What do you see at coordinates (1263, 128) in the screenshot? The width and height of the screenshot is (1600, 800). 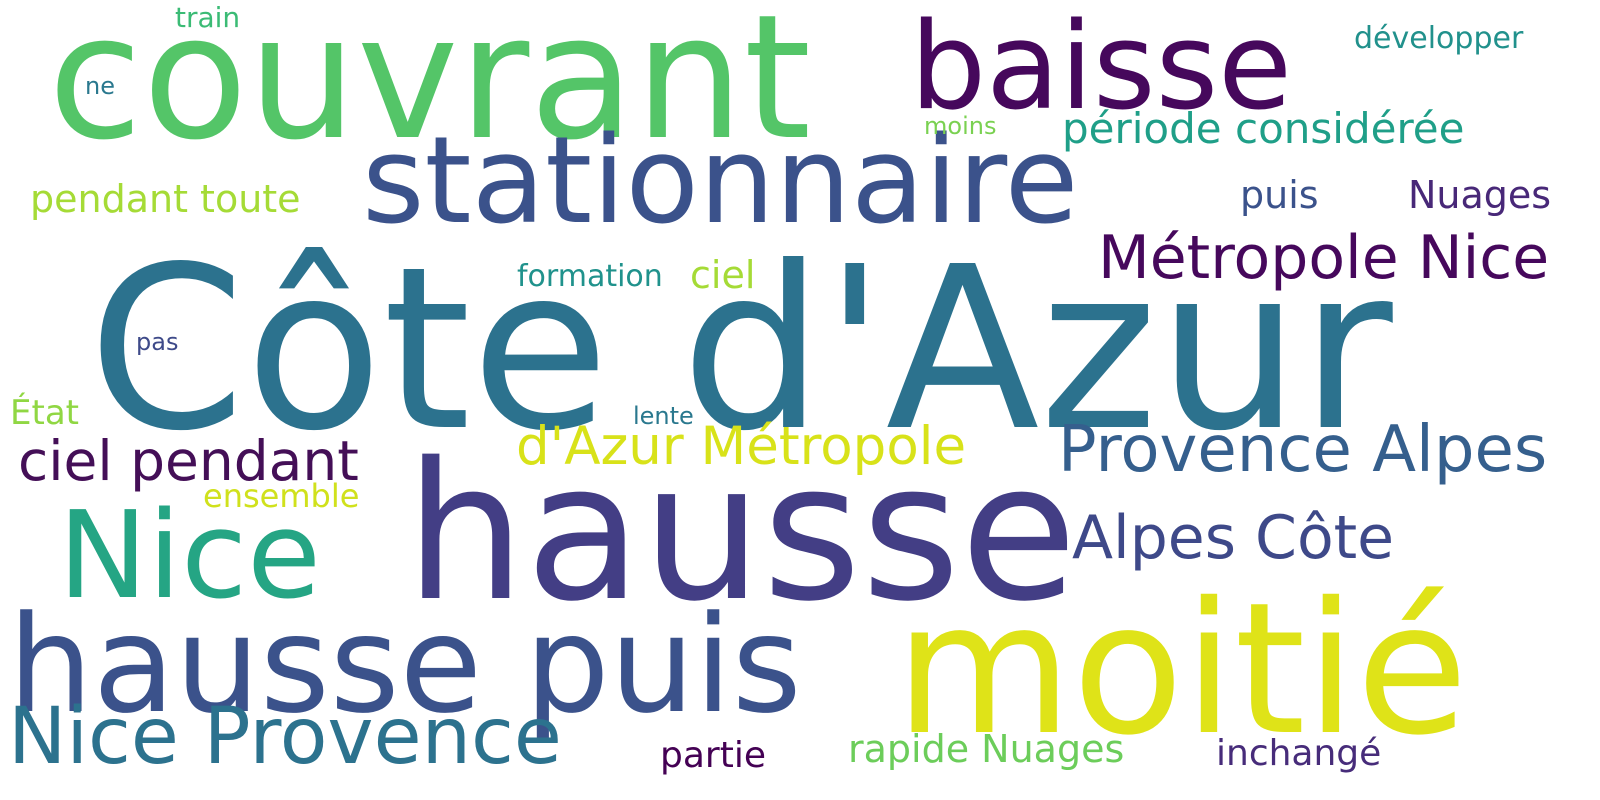 I see `word-periode-consideree: période considérée` at bounding box center [1263, 128].